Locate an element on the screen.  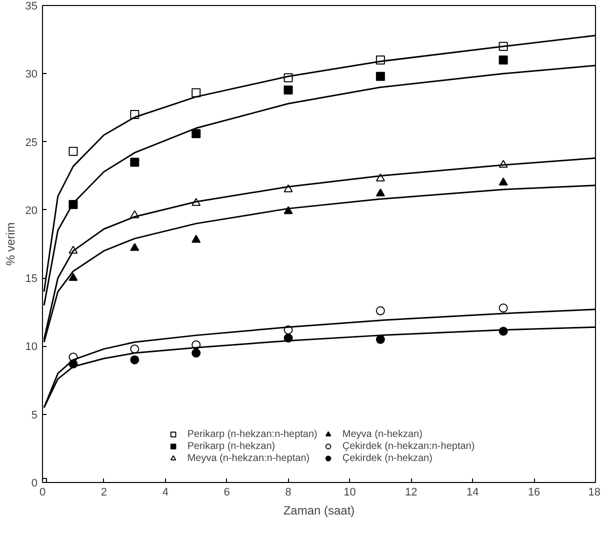
x-tick-label: 2 is located at coordinates (104, 492).